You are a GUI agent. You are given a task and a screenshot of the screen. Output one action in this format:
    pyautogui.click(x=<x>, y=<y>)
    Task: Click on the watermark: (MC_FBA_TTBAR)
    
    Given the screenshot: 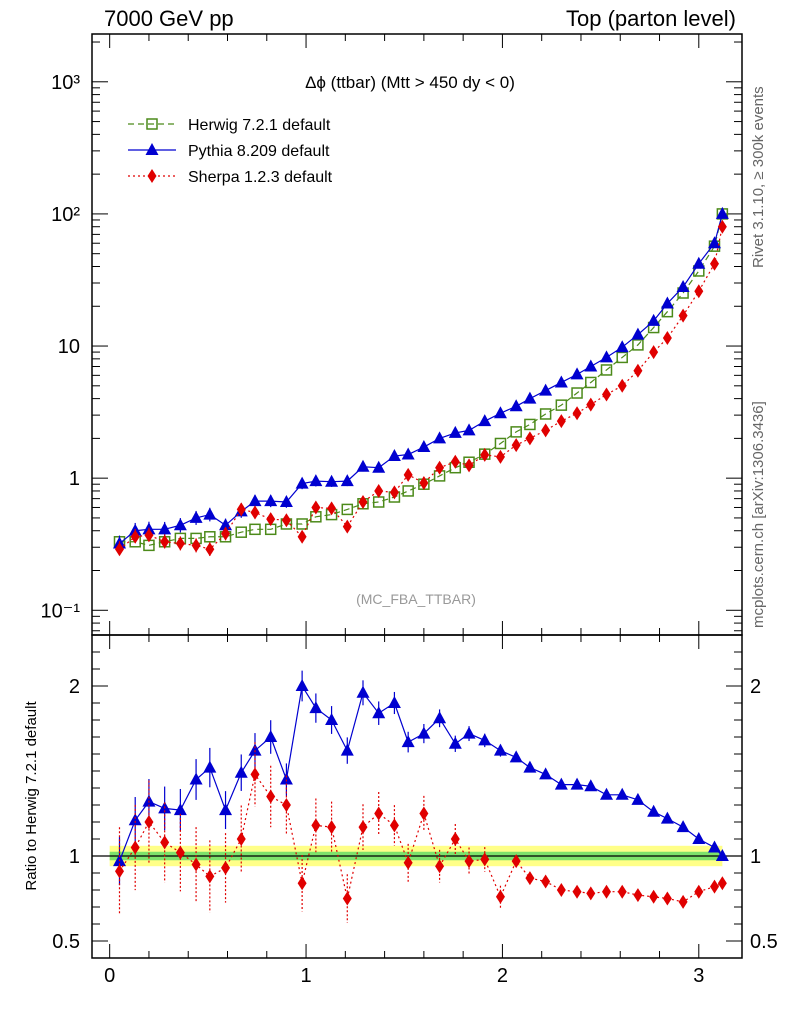 What is the action you would take?
    pyautogui.click(x=416, y=599)
    